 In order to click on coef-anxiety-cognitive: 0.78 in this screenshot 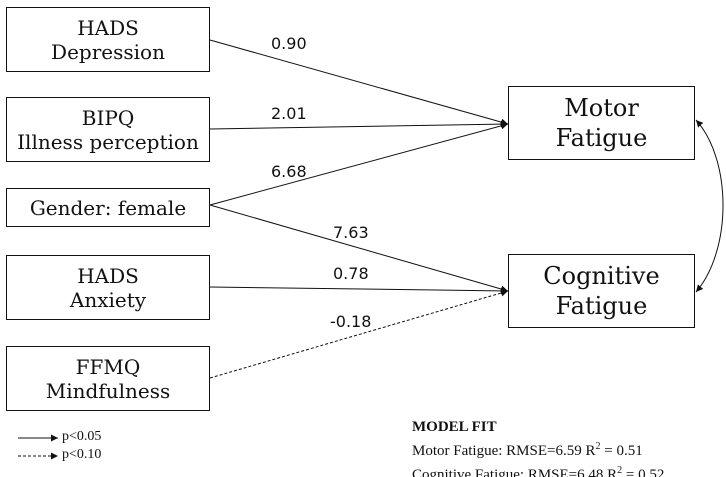, I will do `click(351, 273)`.